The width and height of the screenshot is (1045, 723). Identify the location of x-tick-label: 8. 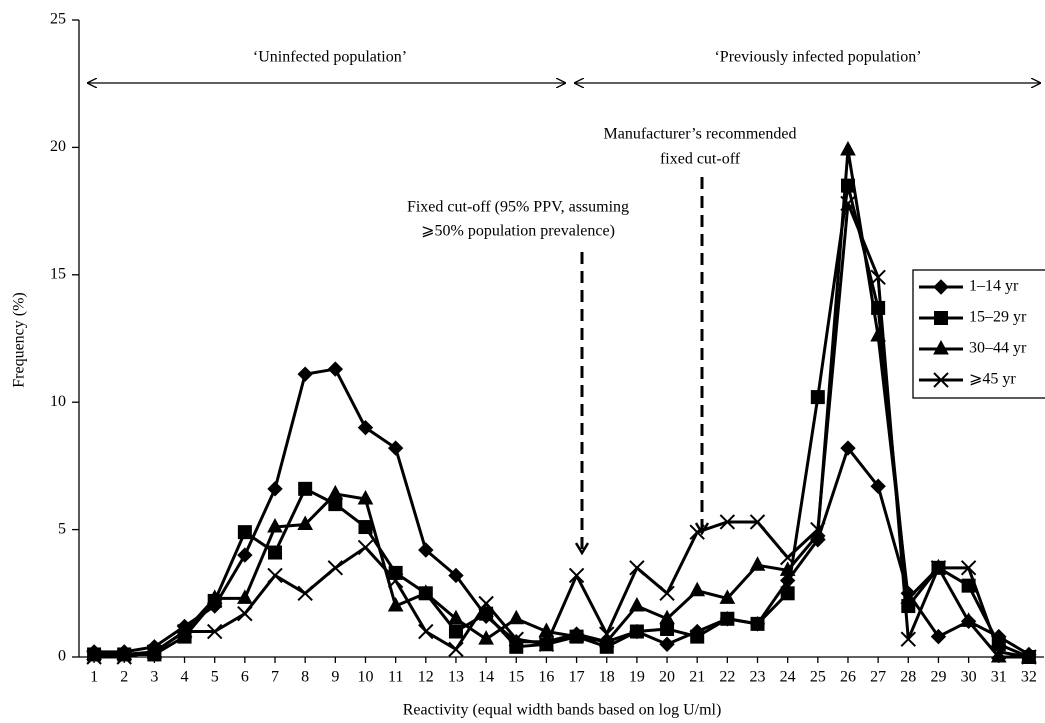
(305, 677).